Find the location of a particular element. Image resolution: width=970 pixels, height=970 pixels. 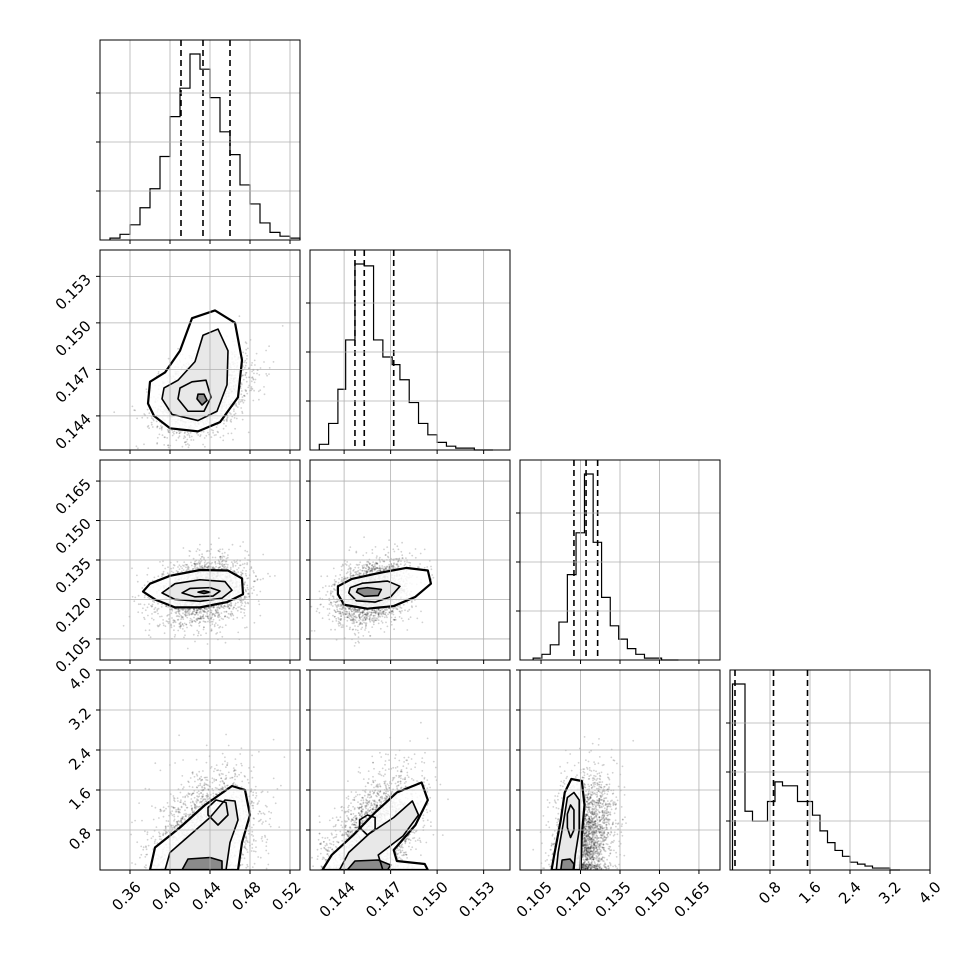

x-tick-label: 0.144 is located at coordinates (337, 899).